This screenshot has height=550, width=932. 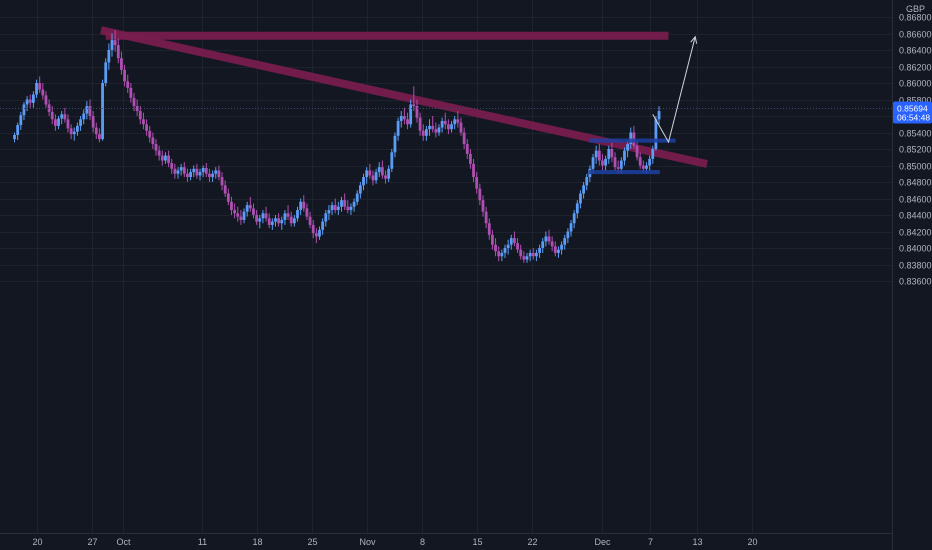 What do you see at coordinates (915, 200) in the screenshot?
I see `price-tick-label: 0.84600` at bounding box center [915, 200].